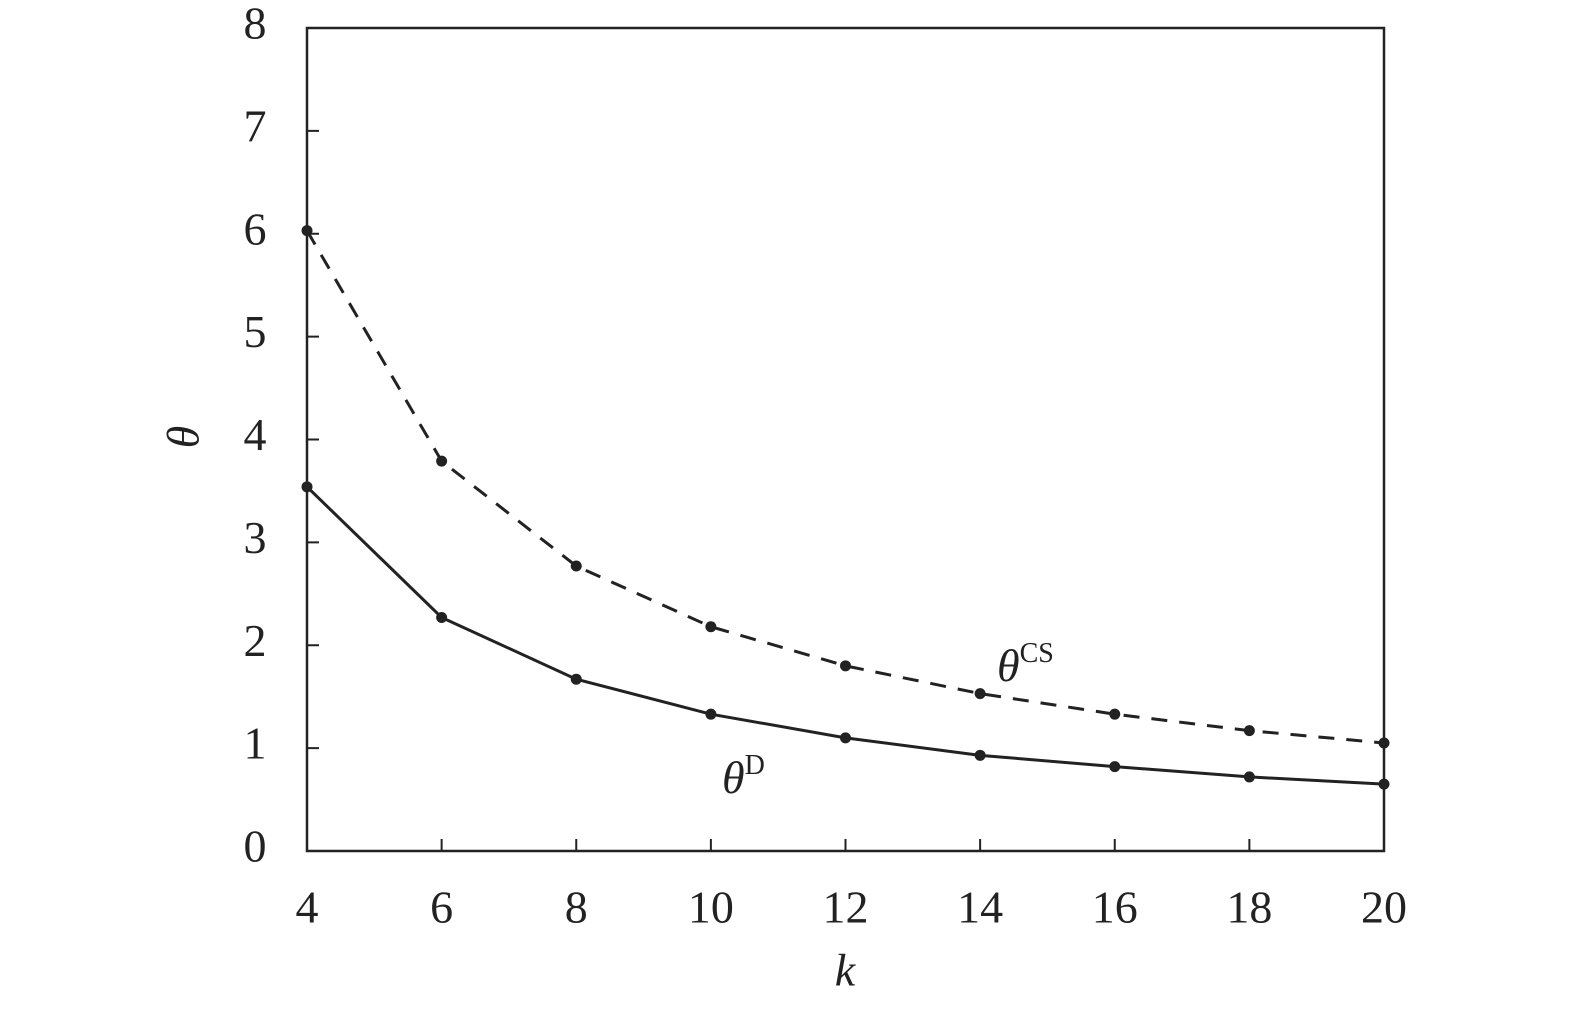  I want to click on y-tick-label: 1, so click(255, 743).